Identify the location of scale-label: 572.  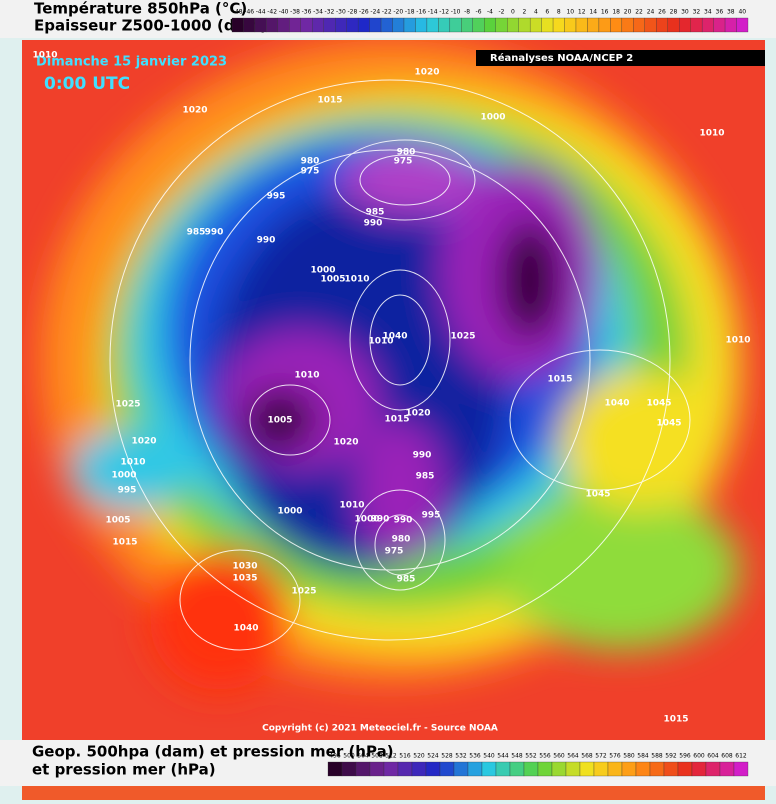
(601, 756).